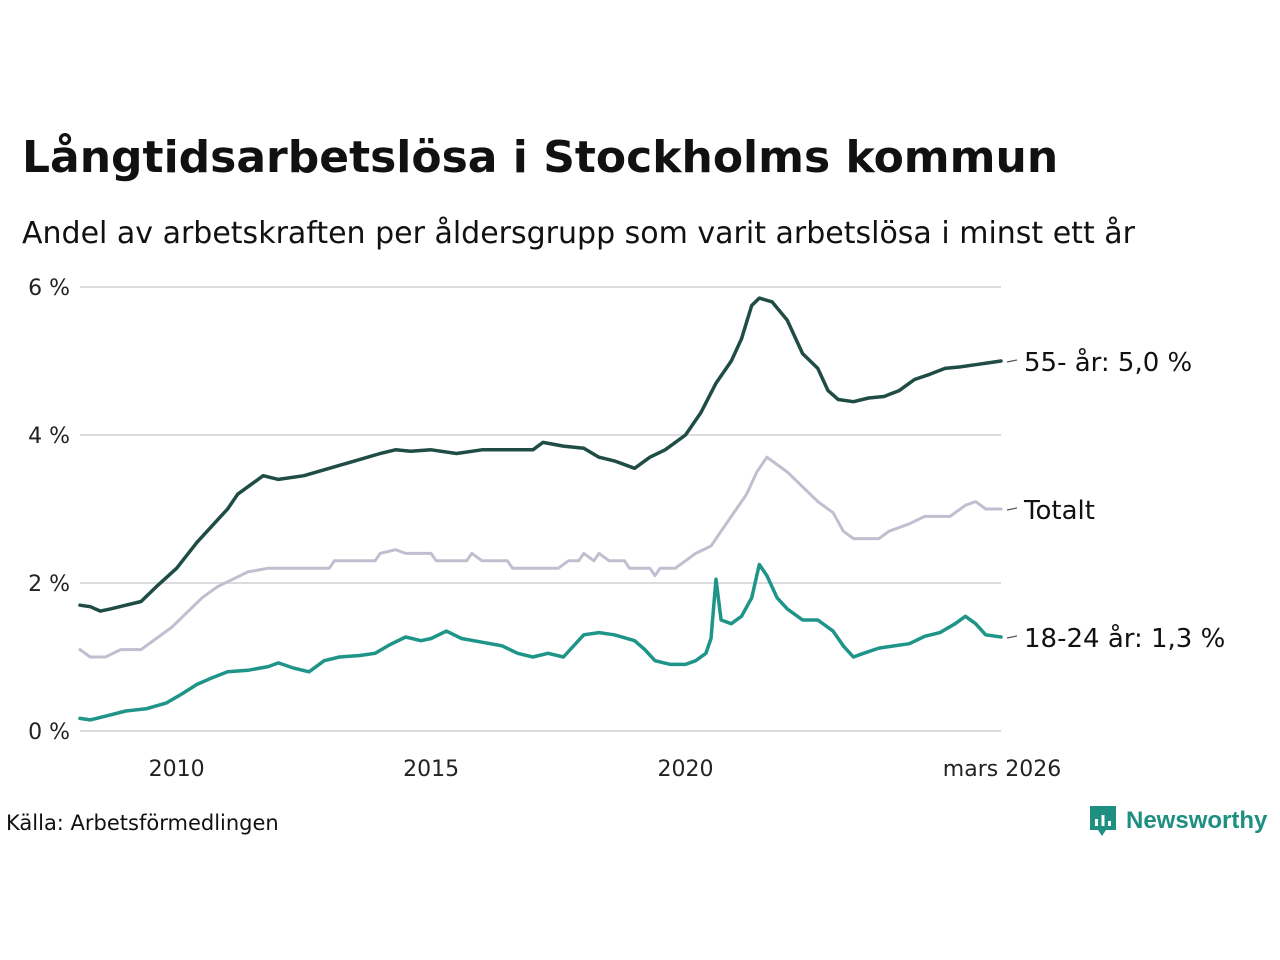  What do you see at coordinates (49, 436) in the screenshot?
I see `y-tick-label: 4 %` at bounding box center [49, 436].